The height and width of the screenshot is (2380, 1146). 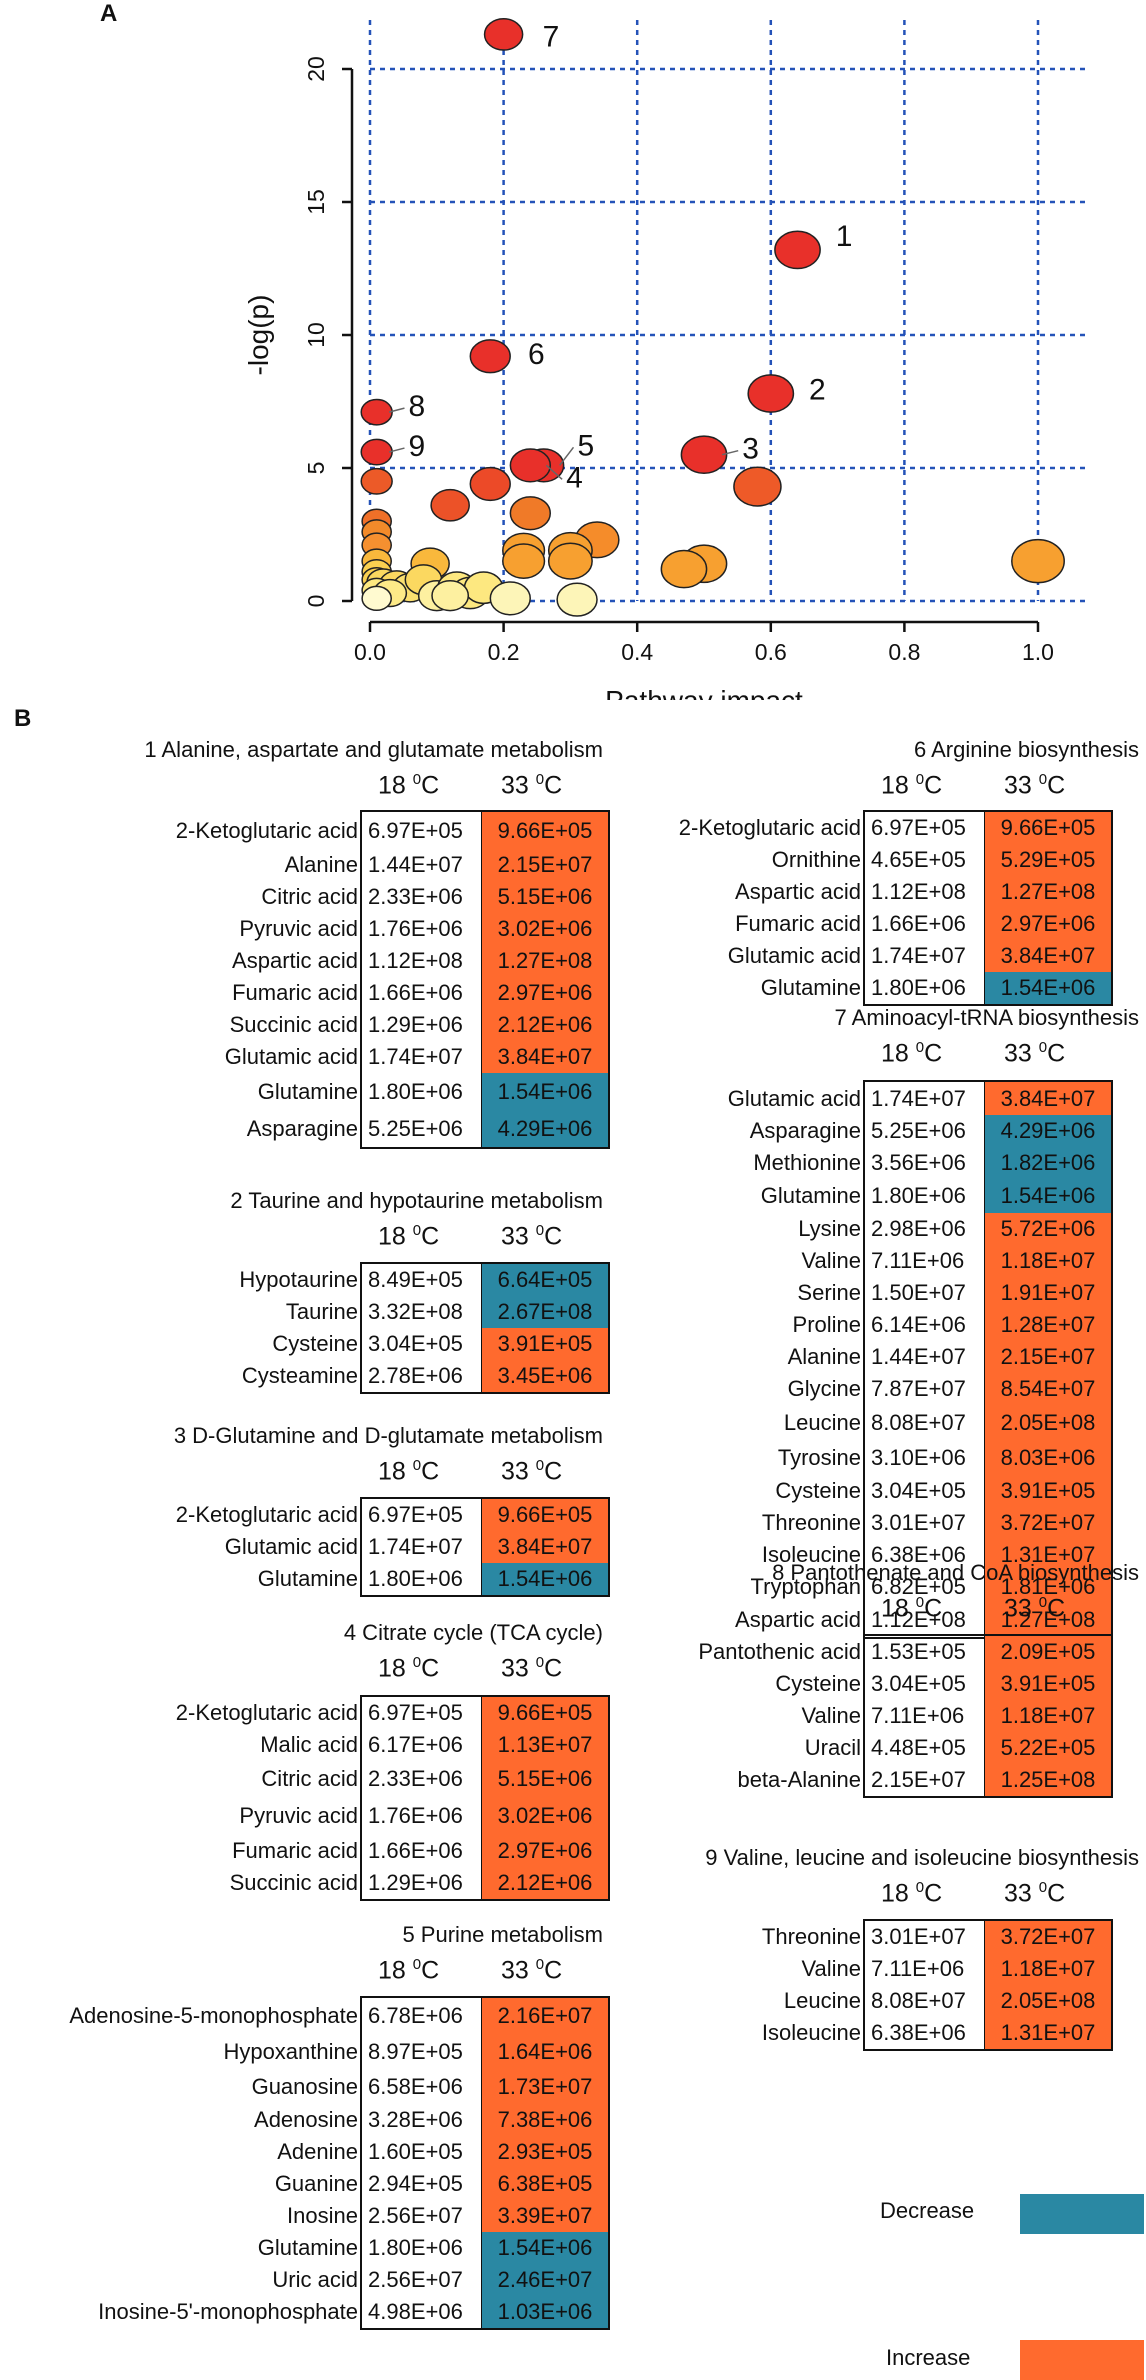 I want to click on pathway-title: 2 Taurine and hypotaurine metabolism, so click(x=416, y=1200).